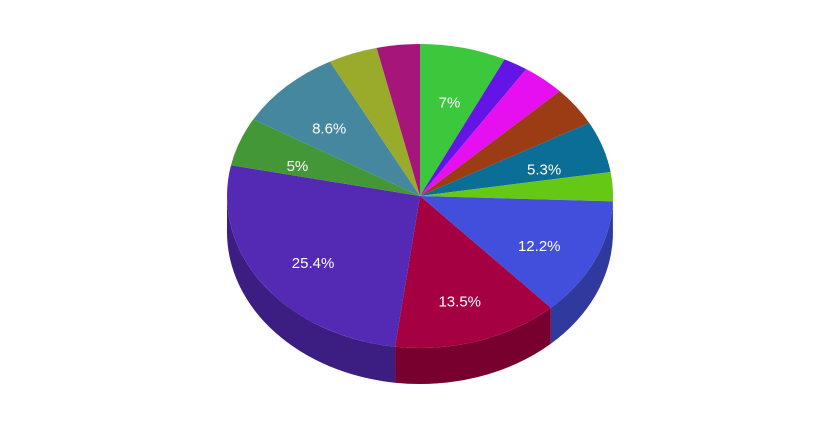 The width and height of the screenshot is (840, 430). Describe the element at coordinates (329, 128) in the screenshot. I see `slice-label-11: 8.6%` at that location.